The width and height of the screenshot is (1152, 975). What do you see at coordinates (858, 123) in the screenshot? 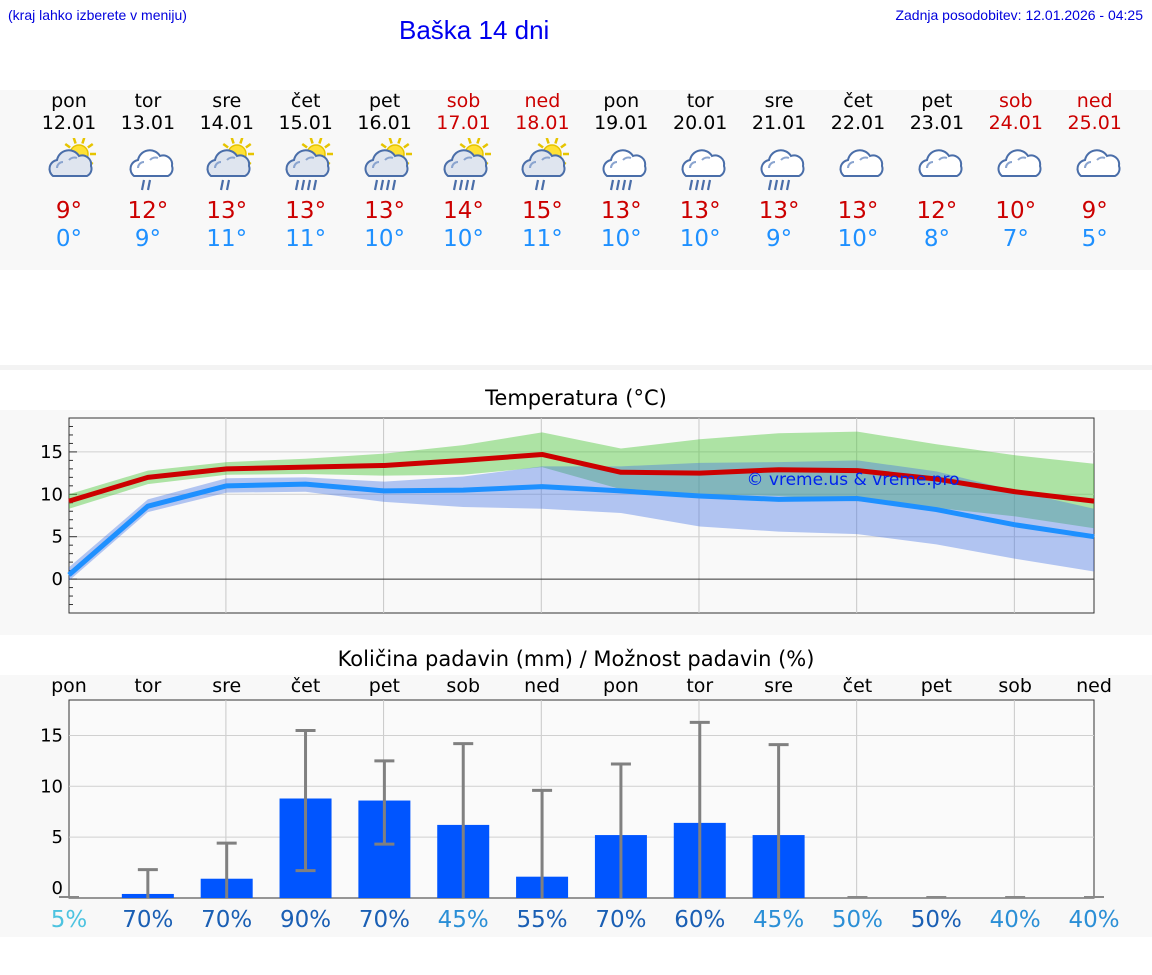
I see `day-date: 22.01` at bounding box center [858, 123].